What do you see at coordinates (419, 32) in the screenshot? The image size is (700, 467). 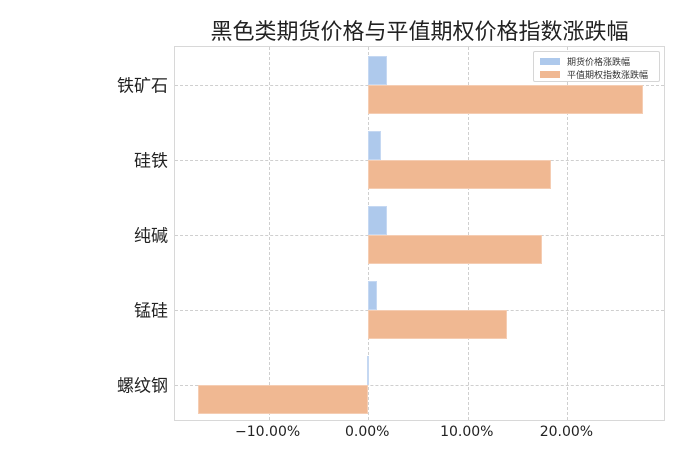 I see `chart-title: 黑色类期货价格与平值期权价格指数涨跌幅` at bounding box center [419, 32].